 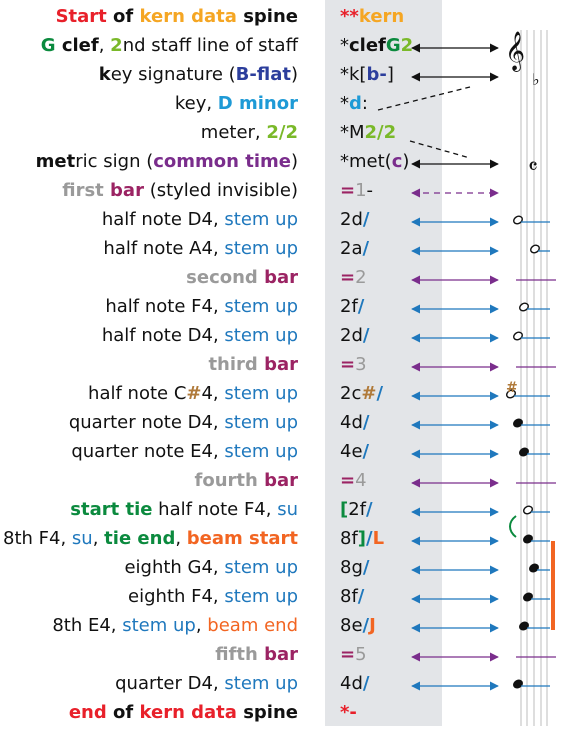 I want to click on treble-clef-icon: 𝄞, so click(x=515, y=51).